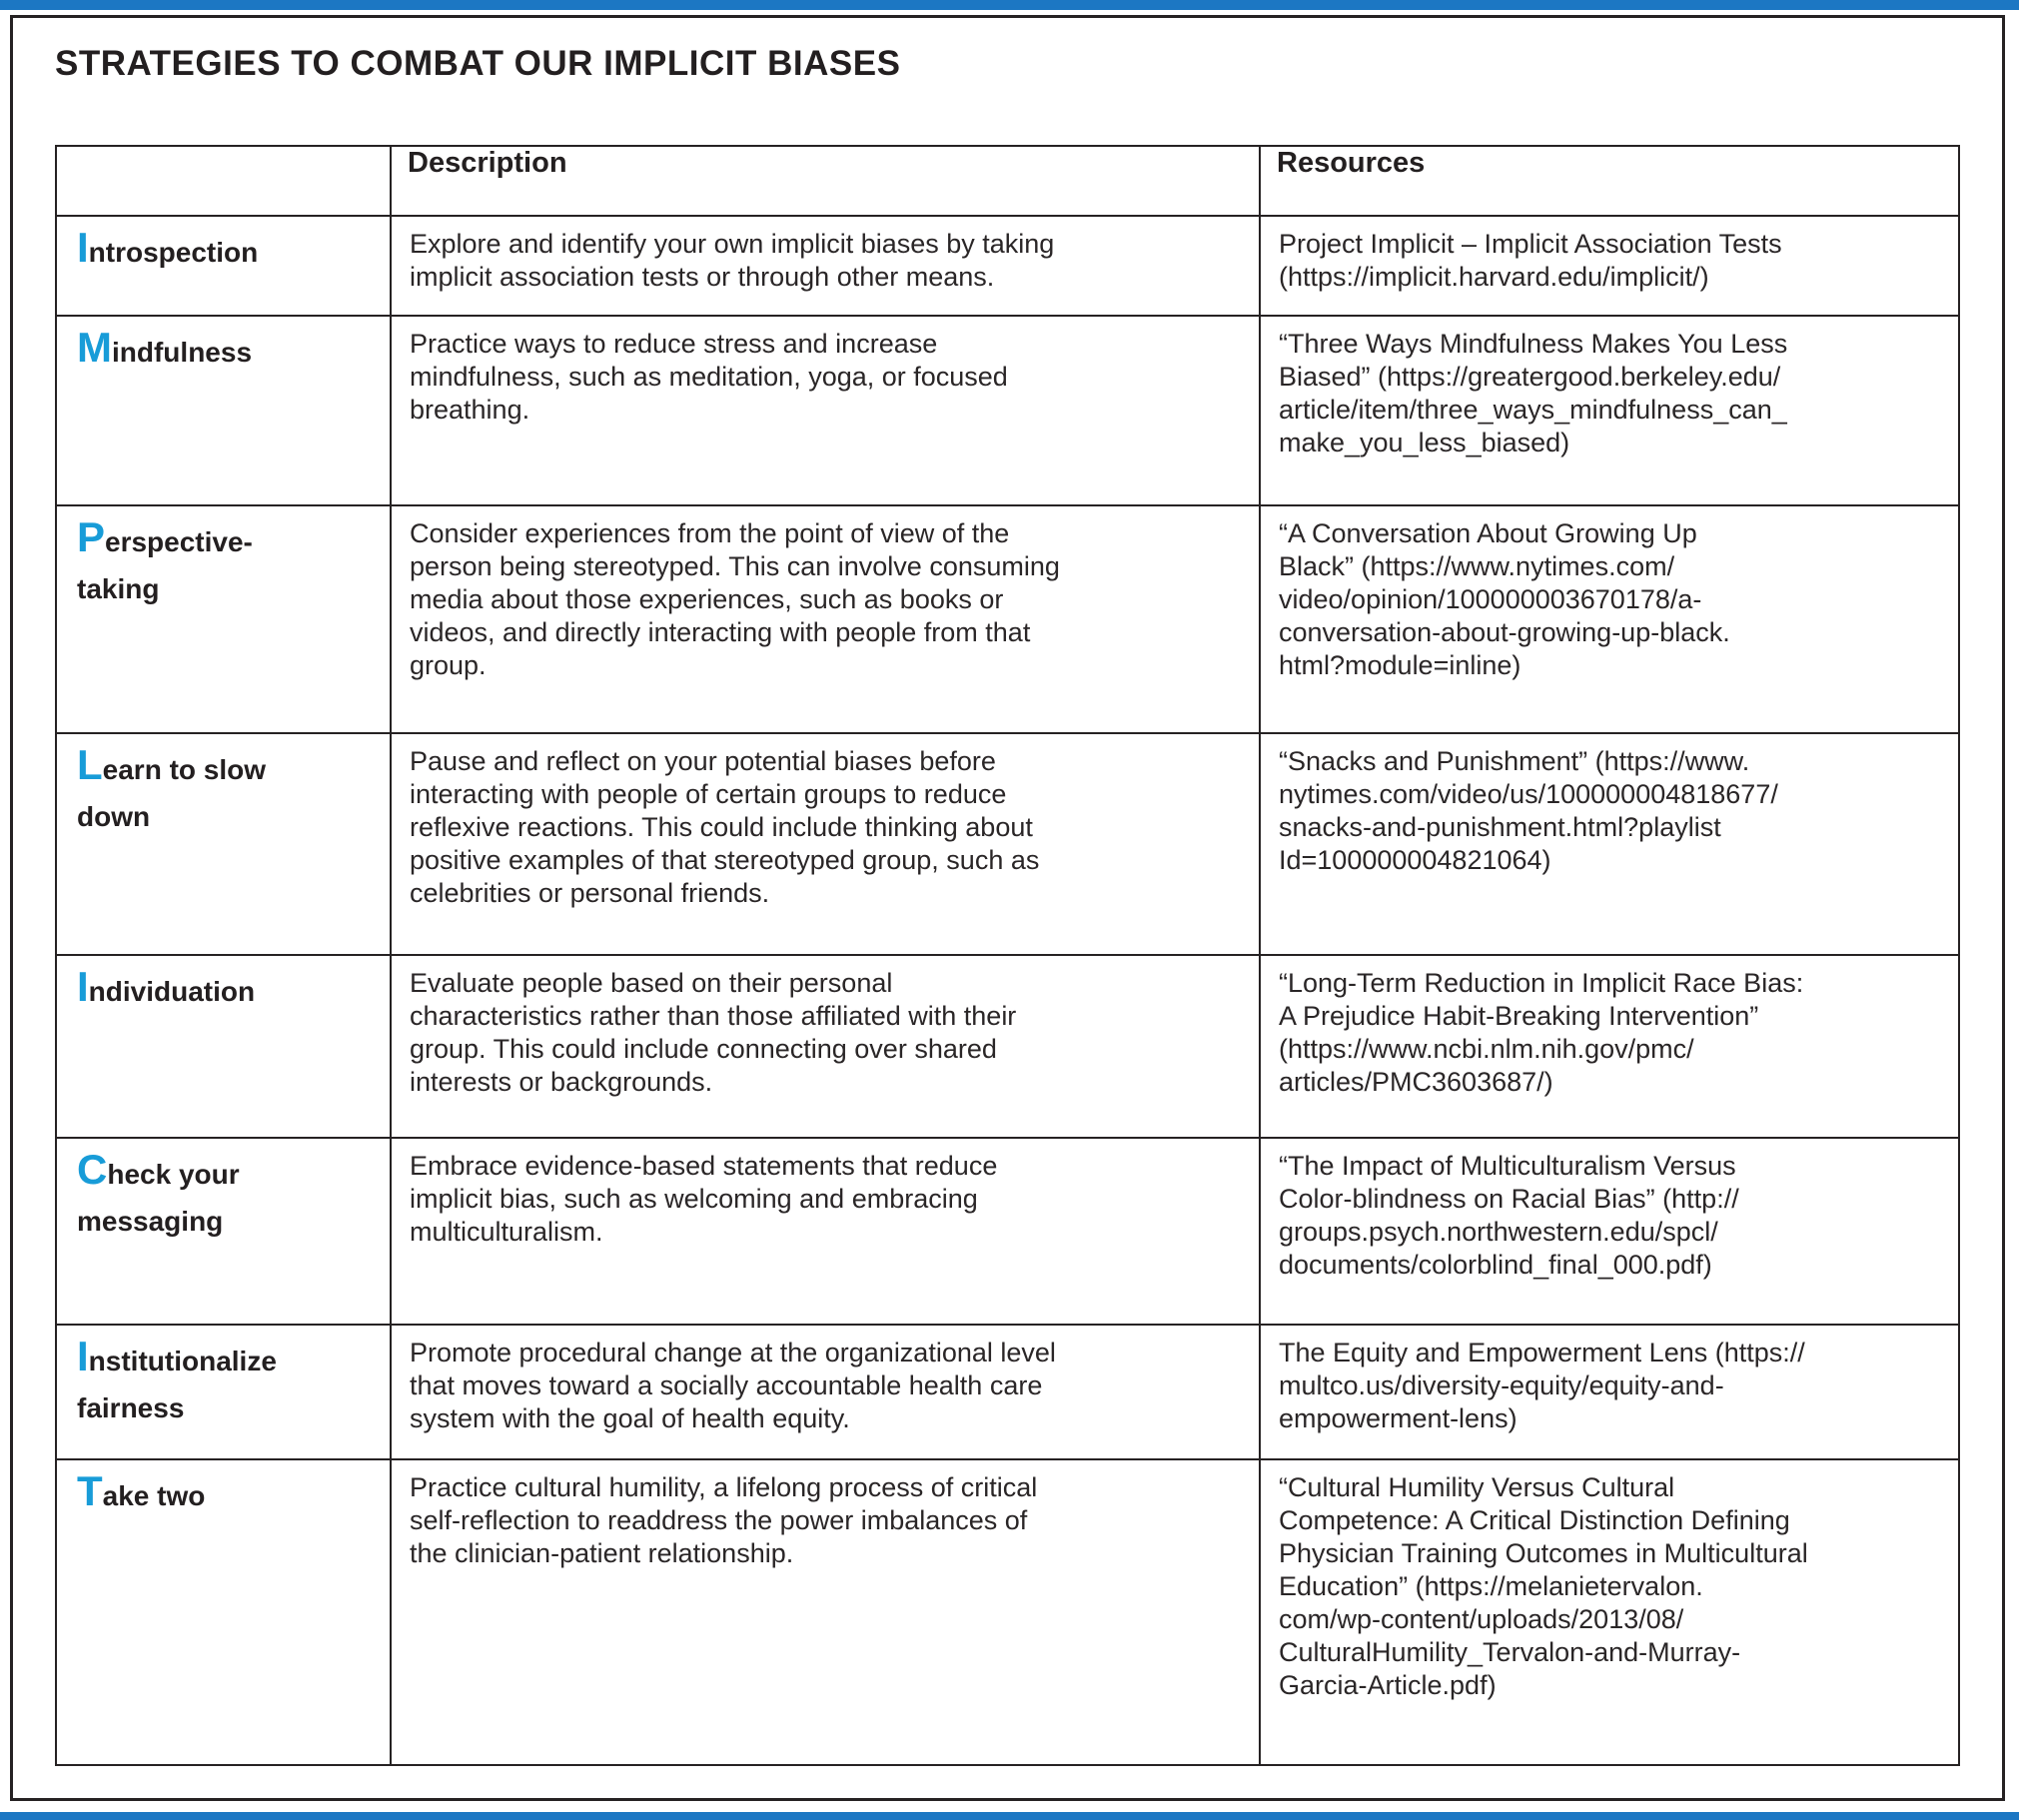 The width and height of the screenshot is (2019, 1820). What do you see at coordinates (90, 765) in the screenshot?
I see `strategy-initial-letter: L` at bounding box center [90, 765].